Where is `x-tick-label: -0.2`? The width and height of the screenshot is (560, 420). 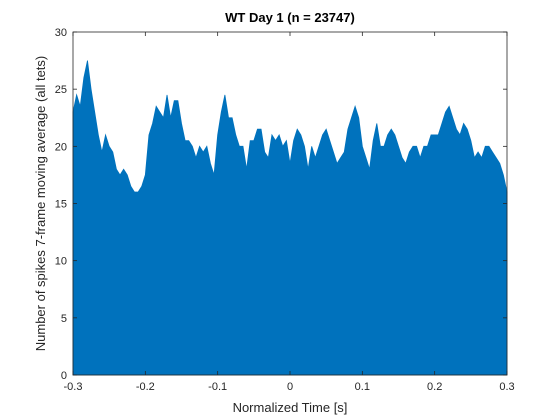
x-tick-label: -0.2 is located at coordinates (145, 387).